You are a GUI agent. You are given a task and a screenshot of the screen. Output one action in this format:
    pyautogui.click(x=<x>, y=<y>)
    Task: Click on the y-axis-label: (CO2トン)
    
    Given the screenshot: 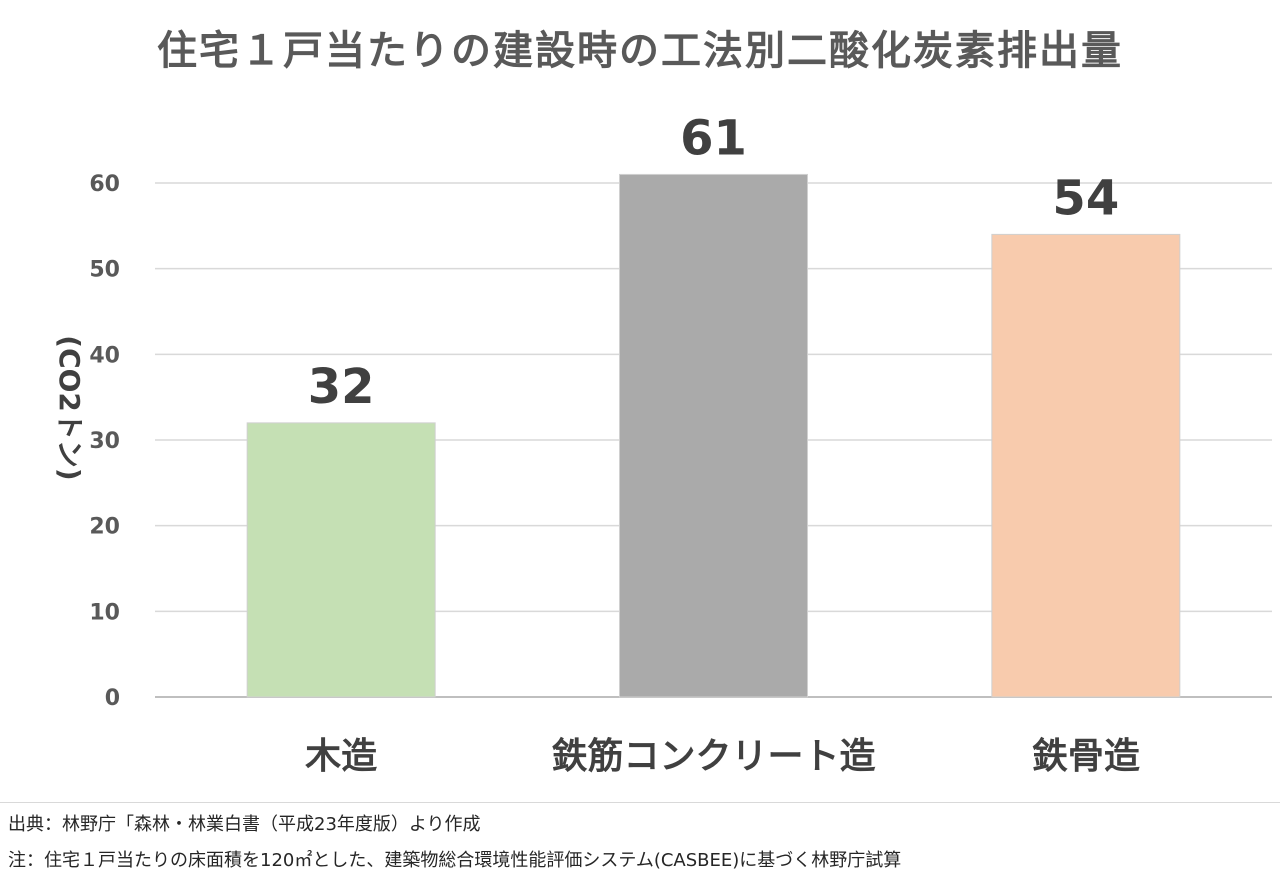 What is the action you would take?
    pyautogui.click(x=69, y=407)
    